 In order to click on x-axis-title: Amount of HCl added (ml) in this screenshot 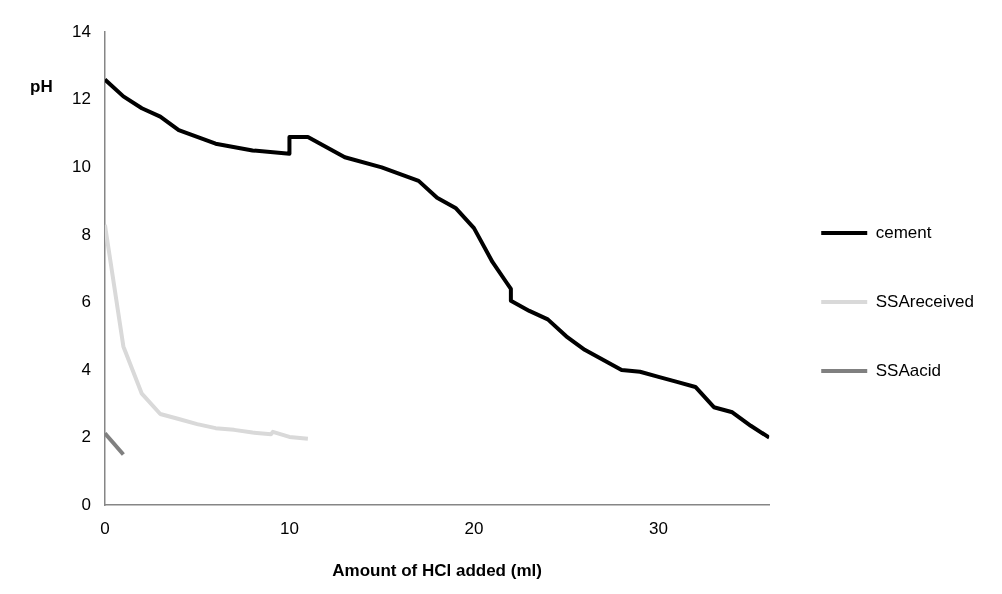, I will do `click(437, 571)`.